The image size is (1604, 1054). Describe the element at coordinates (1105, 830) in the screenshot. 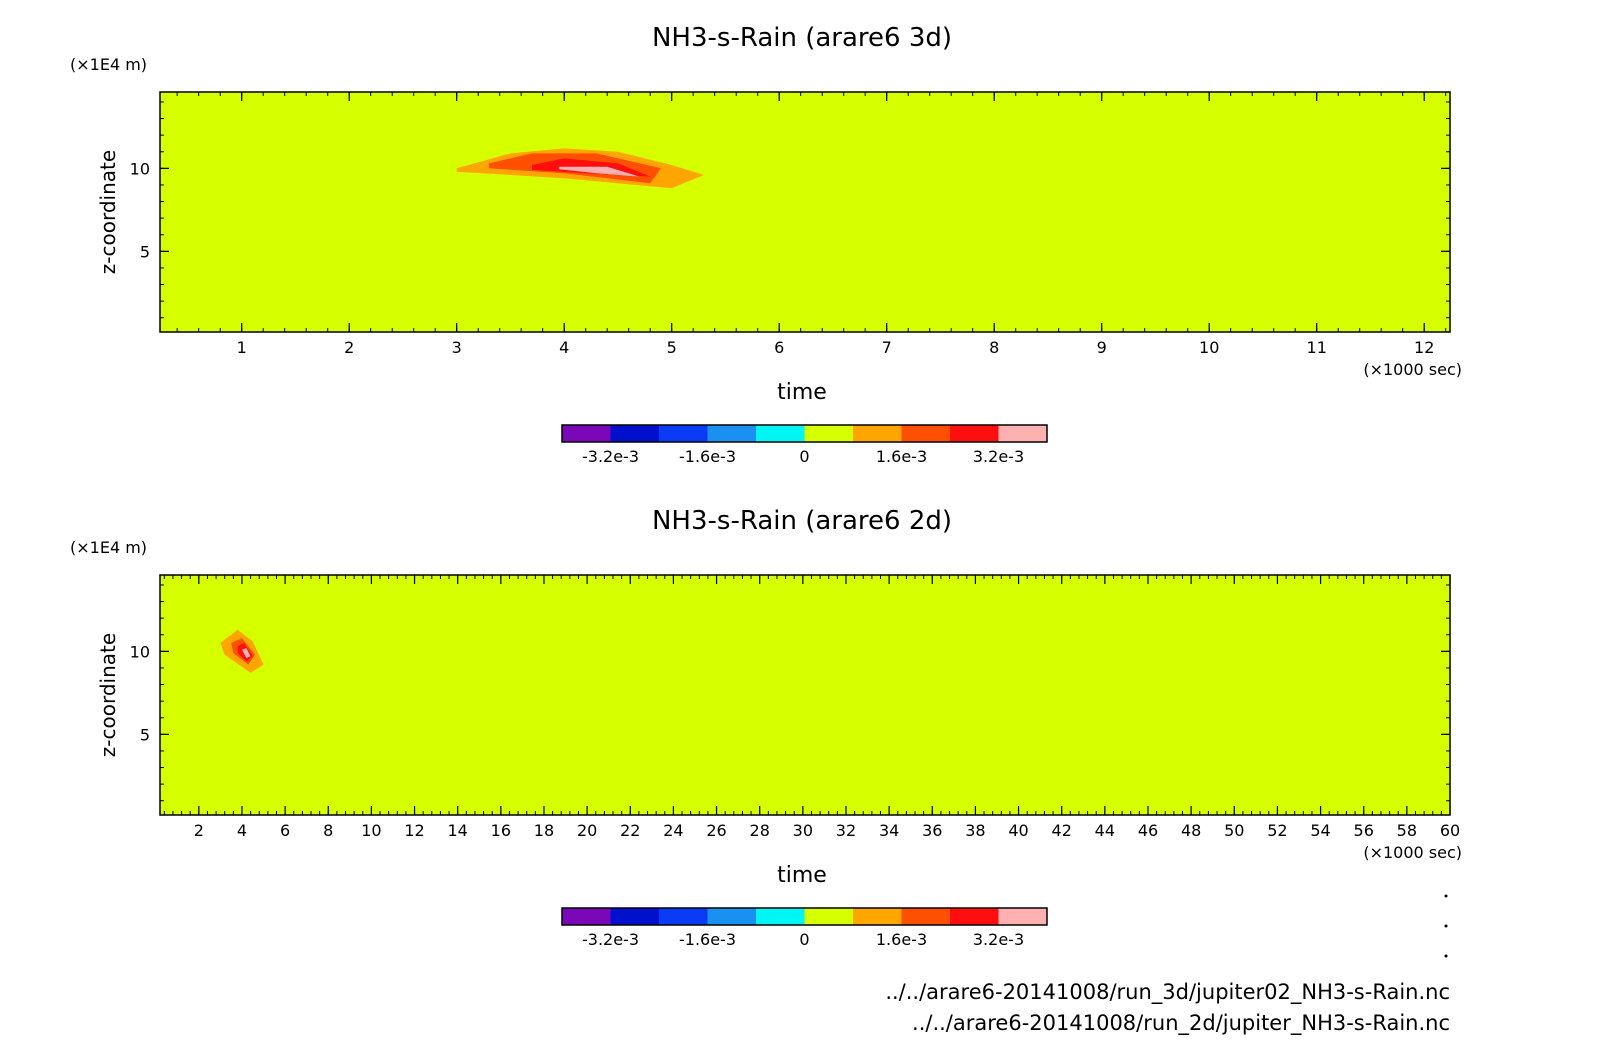

I see `x-tick-label: 44` at that location.